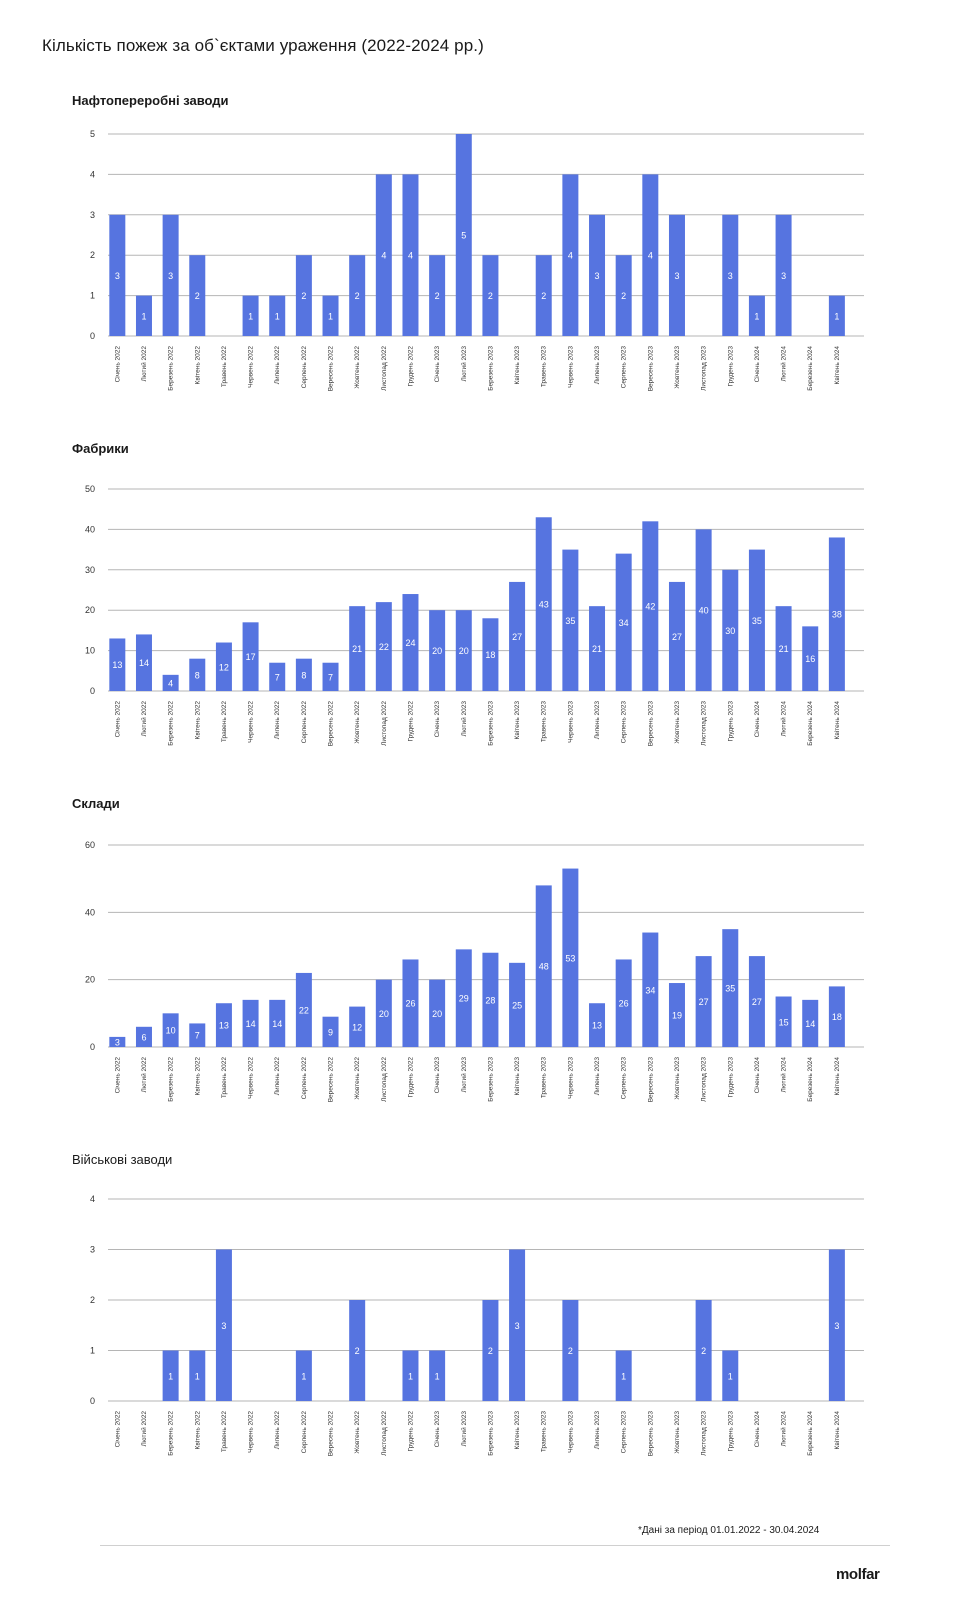  Describe the element at coordinates (410, 366) in the screenshot. I see `x-tick-label: Грудень 2022` at that location.